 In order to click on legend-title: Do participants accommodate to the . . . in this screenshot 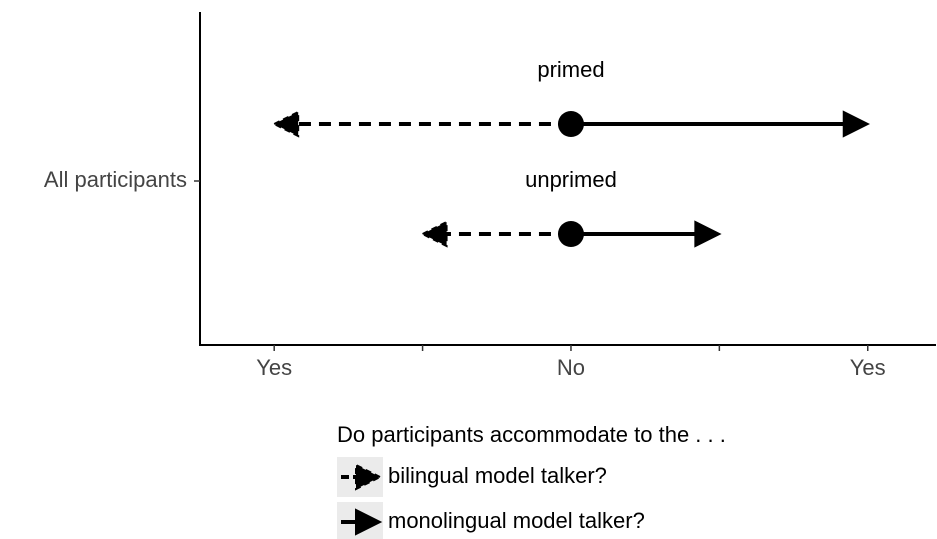, I will do `click(531, 434)`.